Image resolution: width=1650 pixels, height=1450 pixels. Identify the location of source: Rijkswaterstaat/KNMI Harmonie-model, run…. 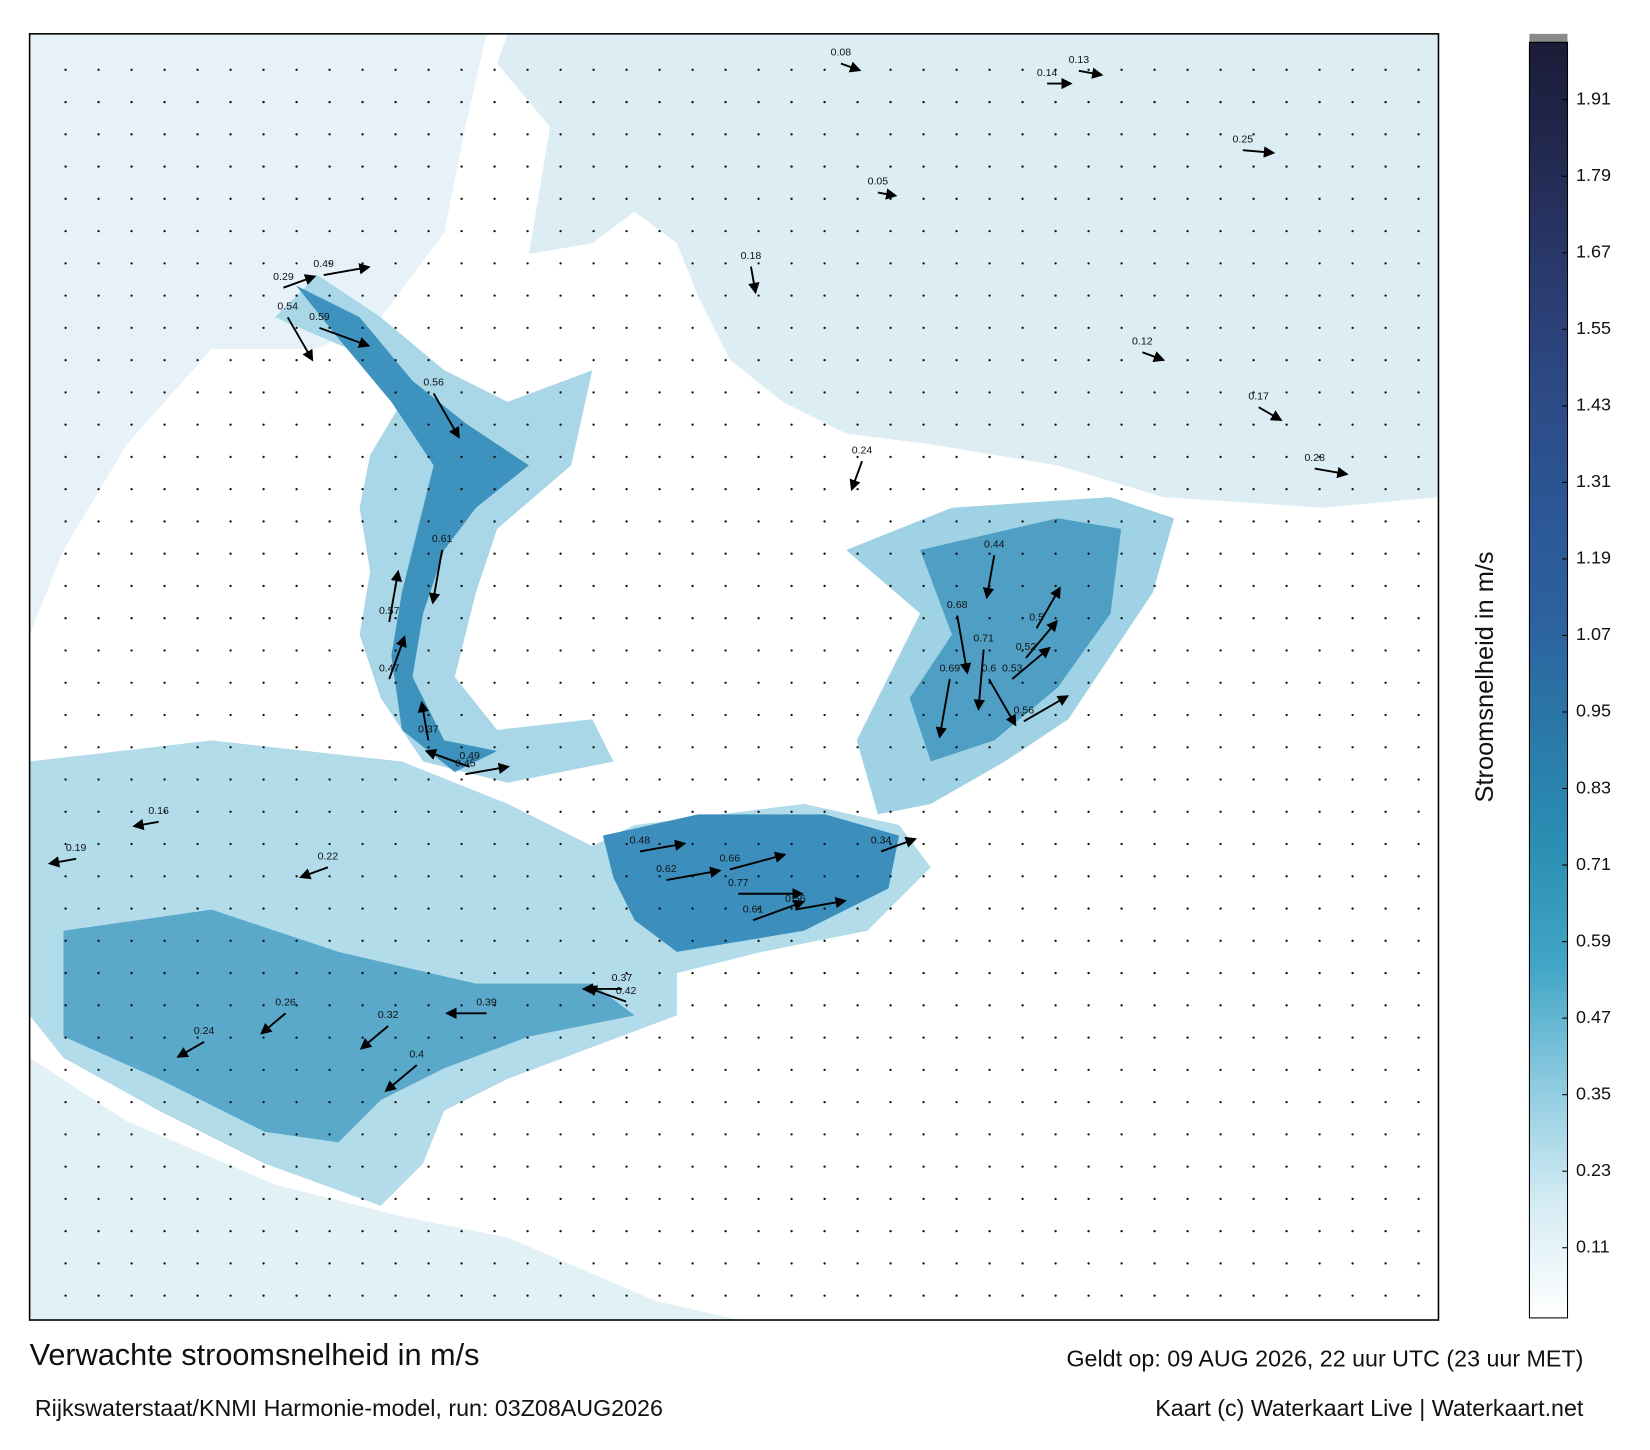
(349, 1408).